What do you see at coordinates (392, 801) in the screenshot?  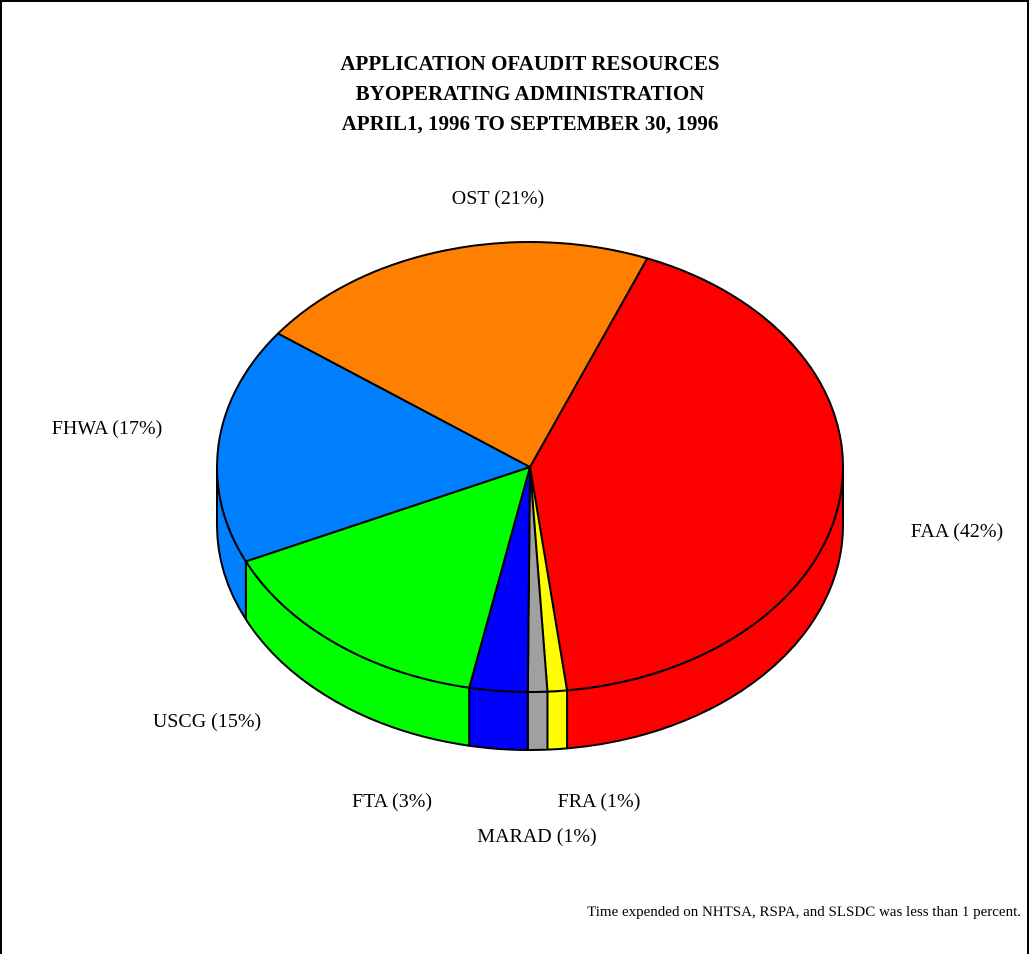 I see `slice-label-fta: FTA (3%)` at bounding box center [392, 801].